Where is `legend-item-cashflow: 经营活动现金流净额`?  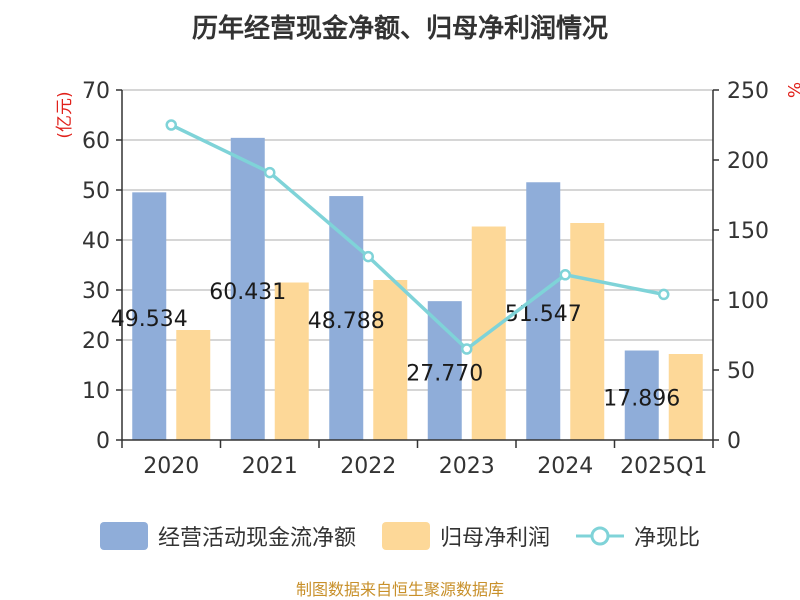 legend-item-cashflow: 经营活动现金流净额 is located at coordinates (227, 536).